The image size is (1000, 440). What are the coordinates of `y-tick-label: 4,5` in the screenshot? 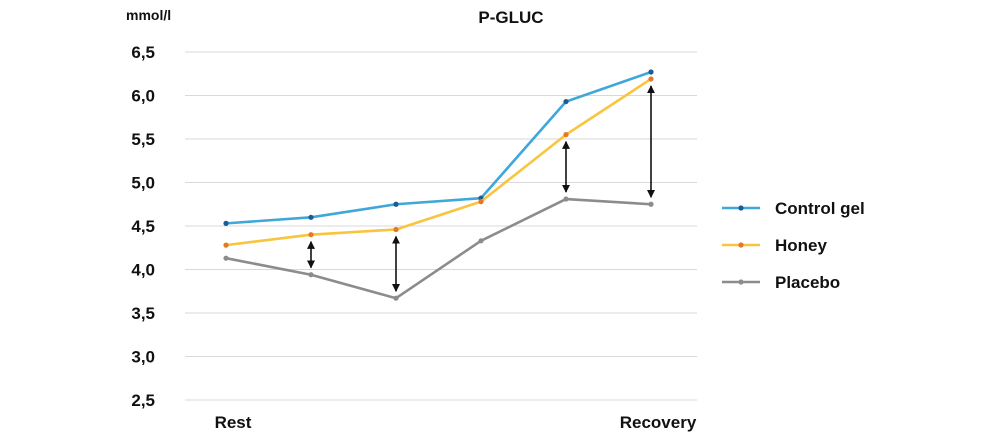 It's located at (143, 226).